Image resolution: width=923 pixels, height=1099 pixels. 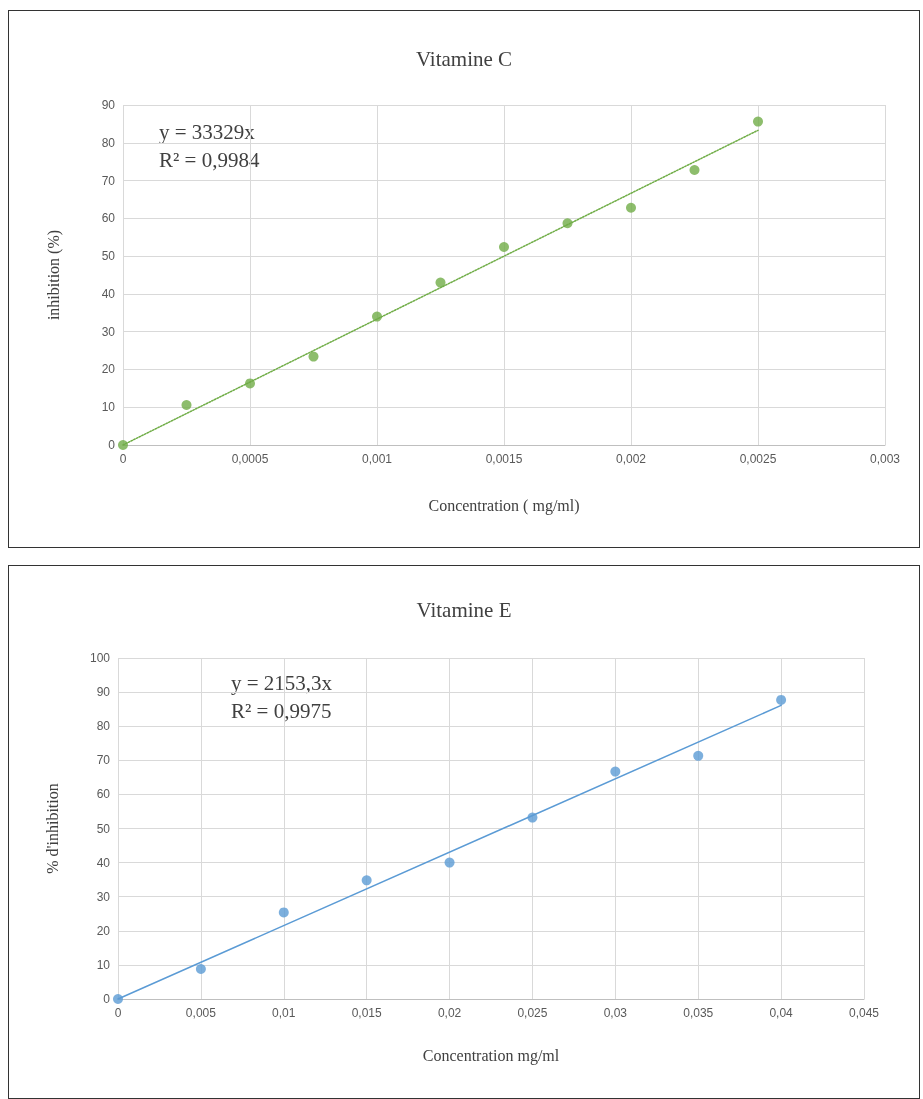 I want to click on x-tick-label: 0,01, so click(x=284, y=1013).